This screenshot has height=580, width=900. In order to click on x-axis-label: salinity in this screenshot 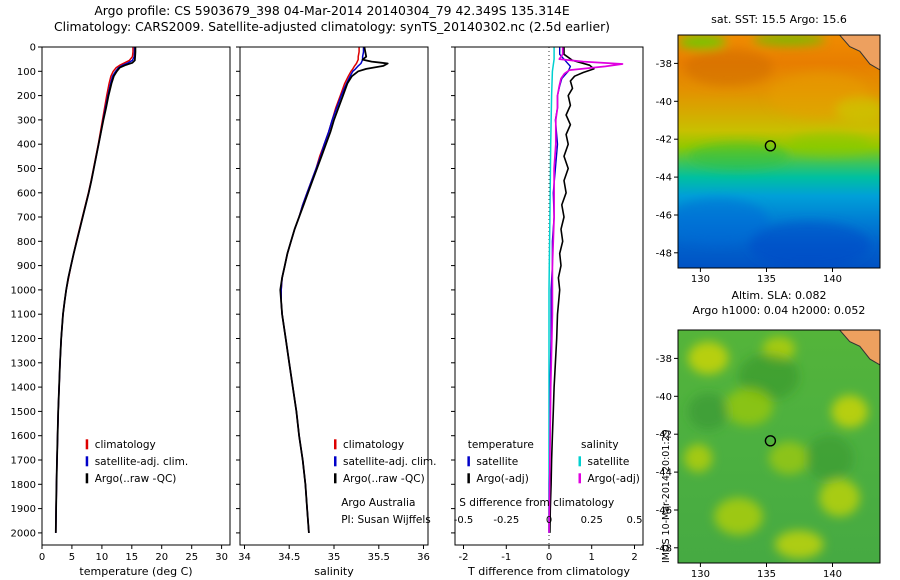, I will do `click(334, 571)`.